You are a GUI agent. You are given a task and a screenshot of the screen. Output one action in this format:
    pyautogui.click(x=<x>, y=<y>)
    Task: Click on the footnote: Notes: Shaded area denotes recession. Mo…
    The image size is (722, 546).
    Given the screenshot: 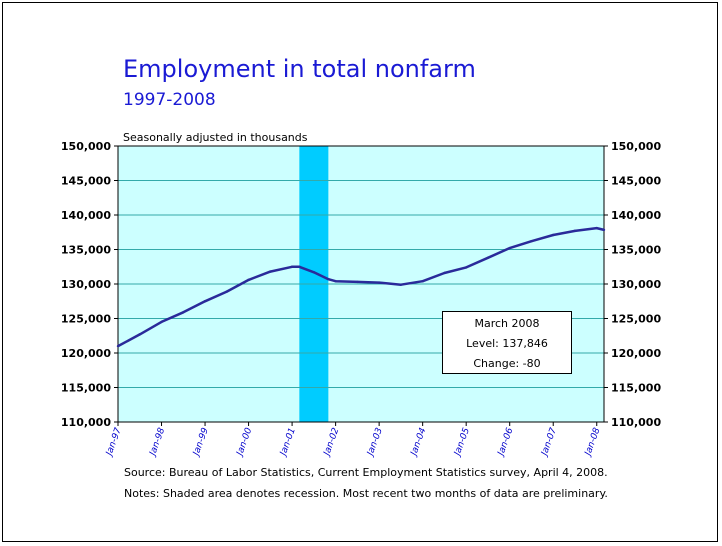 What is the action you would take?
    pyautogui.click(x=366, y=493)
    